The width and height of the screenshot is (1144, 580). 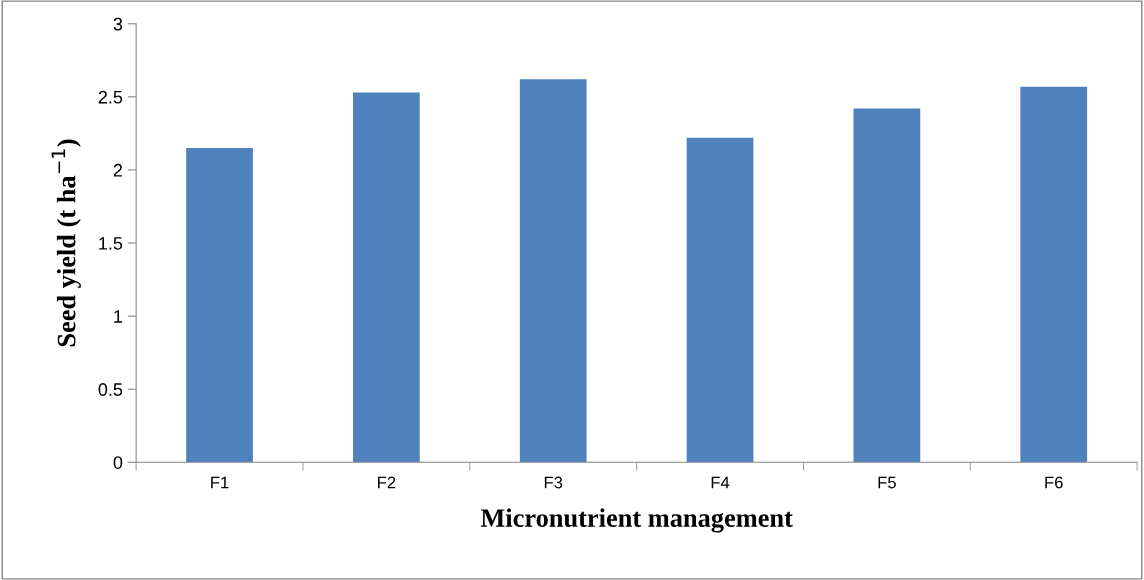 I want to click on y-tick-label: 1, so click(x=118, y=316).